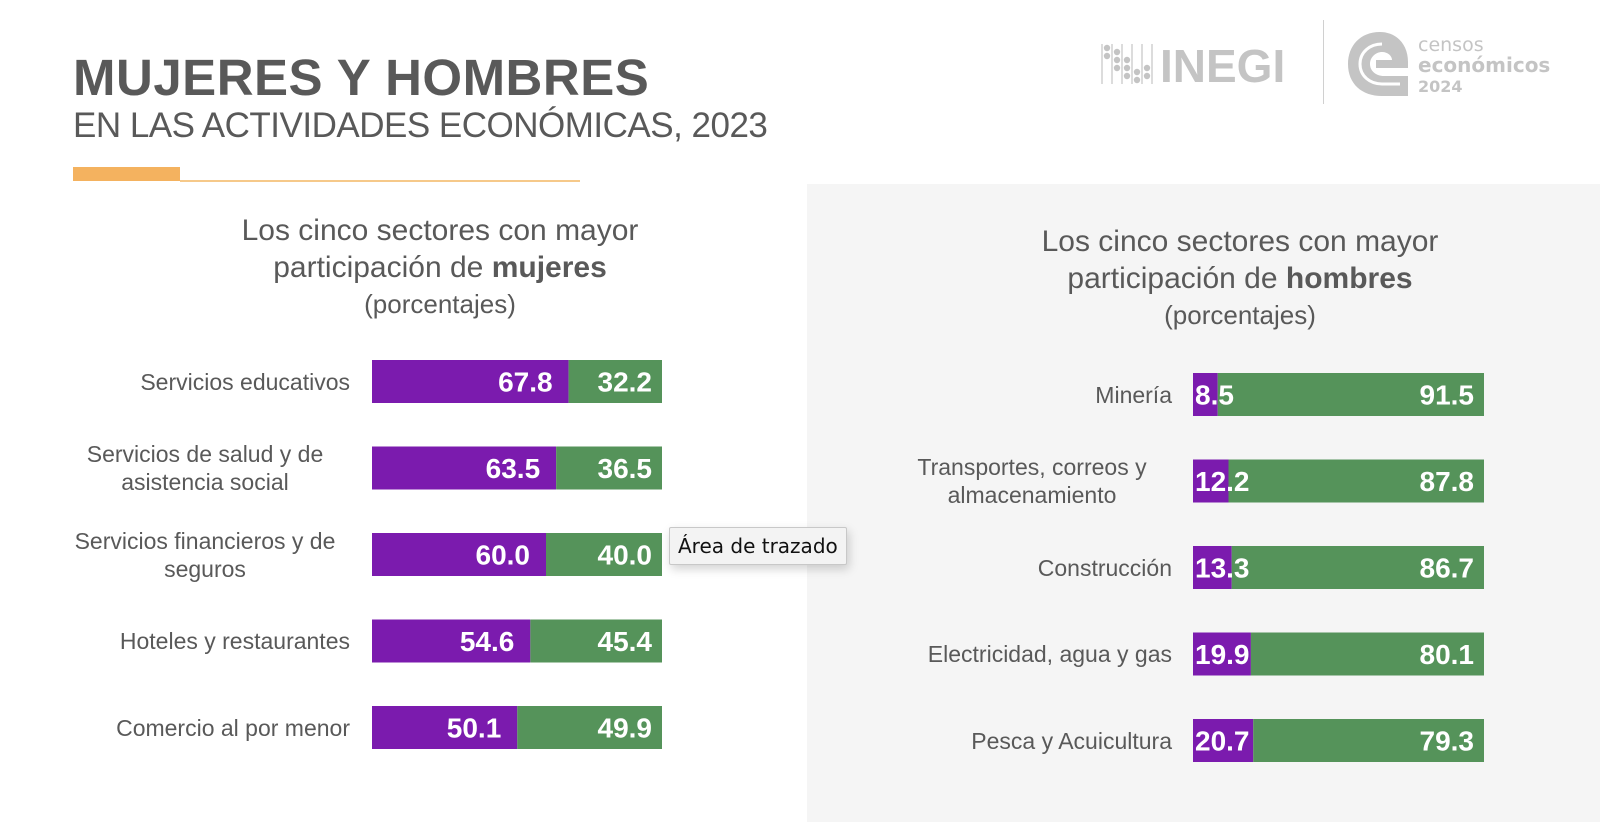 This screenshot has width=1600, height=827. I want to click on category-label-line: Servicios educativos, so click(245, 381).